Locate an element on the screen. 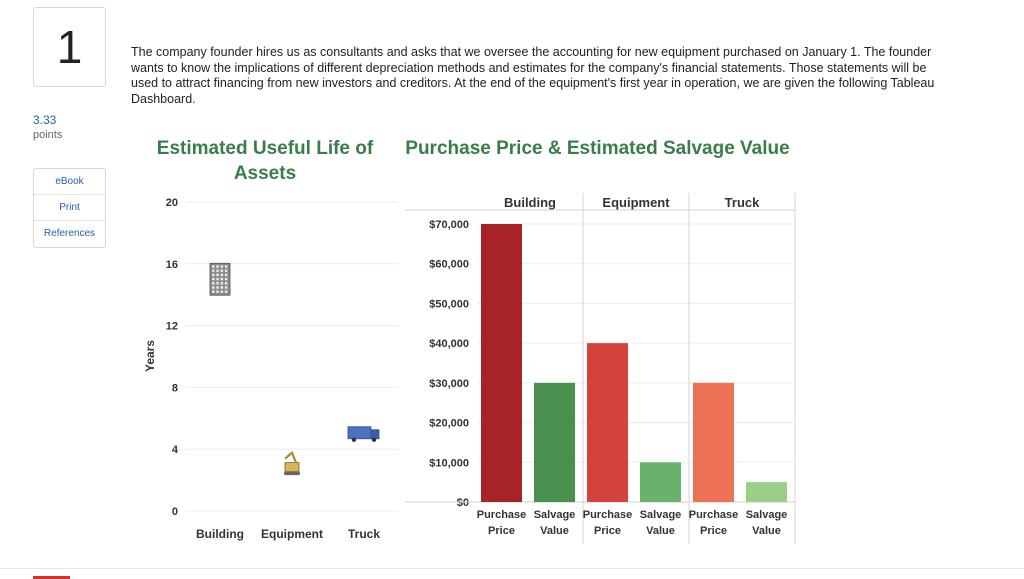 This screenshot has height=579, width=1024. y-tick-label: 16 is located at coordinates (172, 265).